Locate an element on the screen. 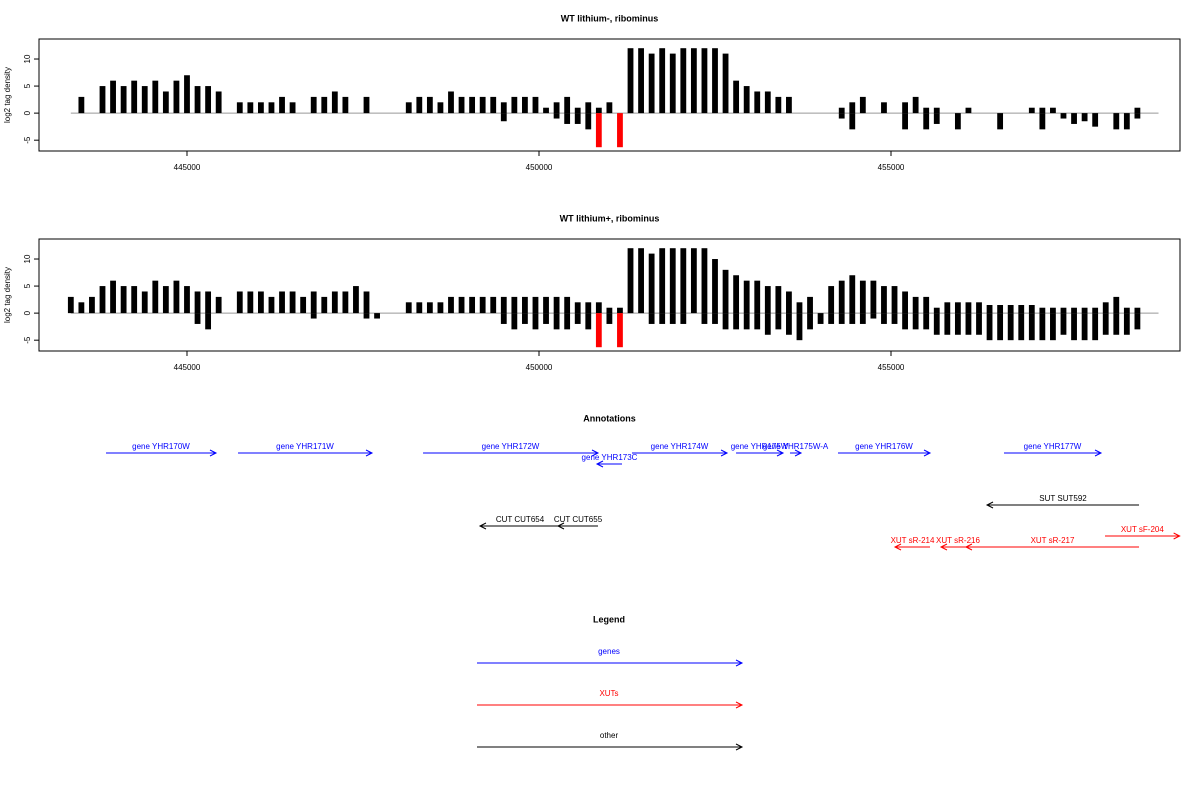  x-tick-label: 445000 is located at coordinates (187, 367).